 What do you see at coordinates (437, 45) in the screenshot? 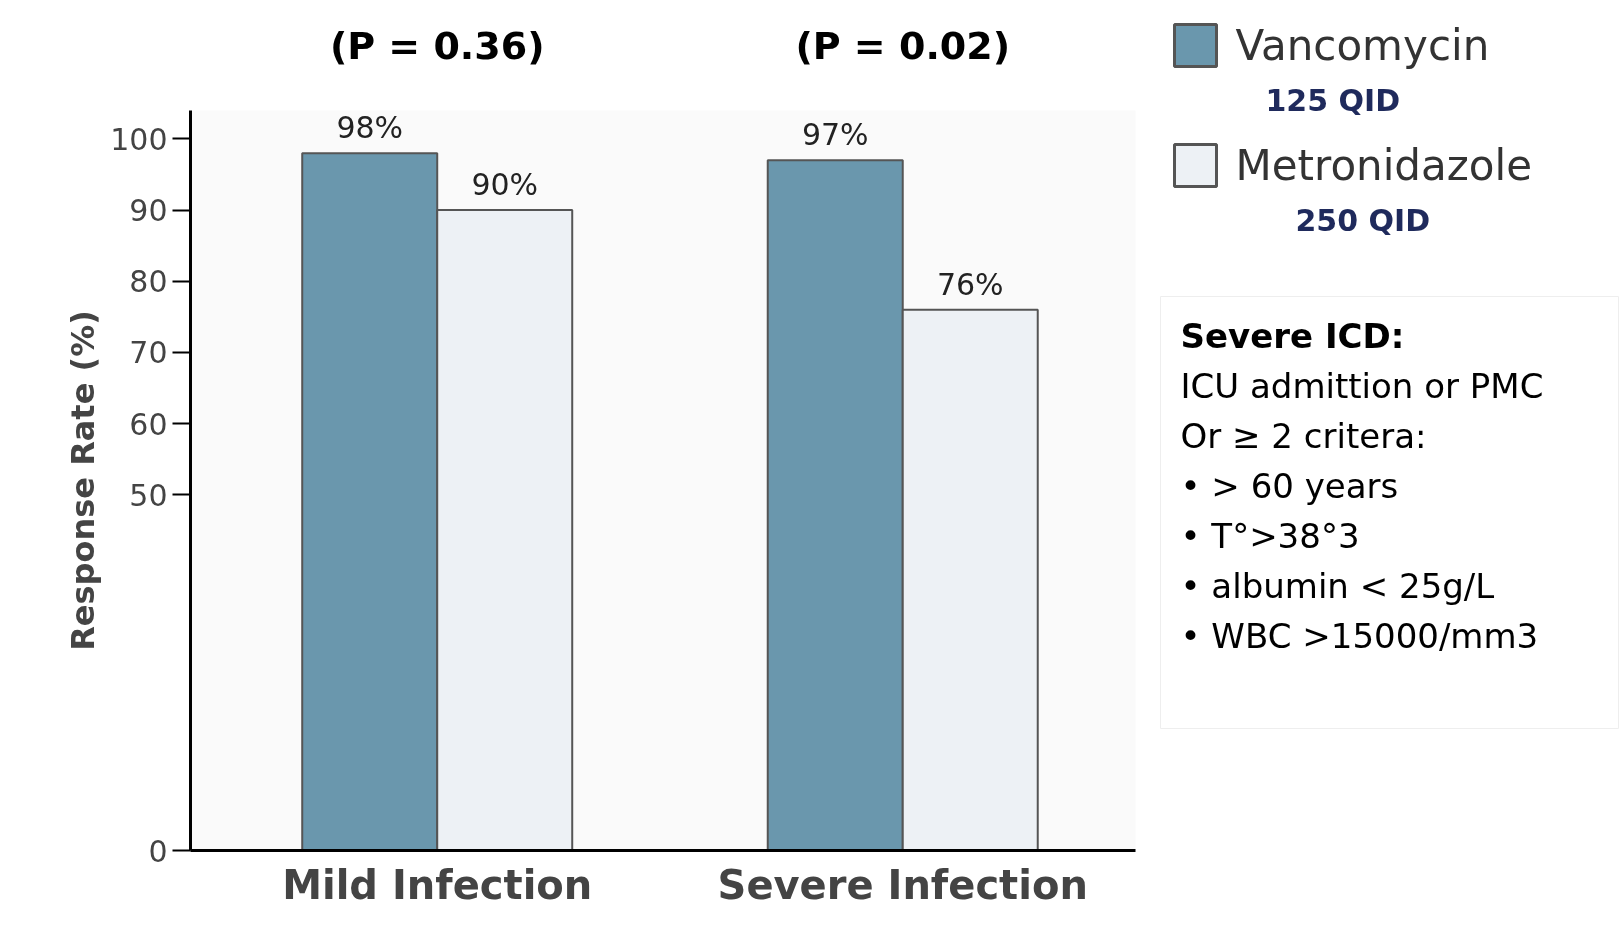
I see `text: (P = 0.36)` at bounding box center [437, 45].